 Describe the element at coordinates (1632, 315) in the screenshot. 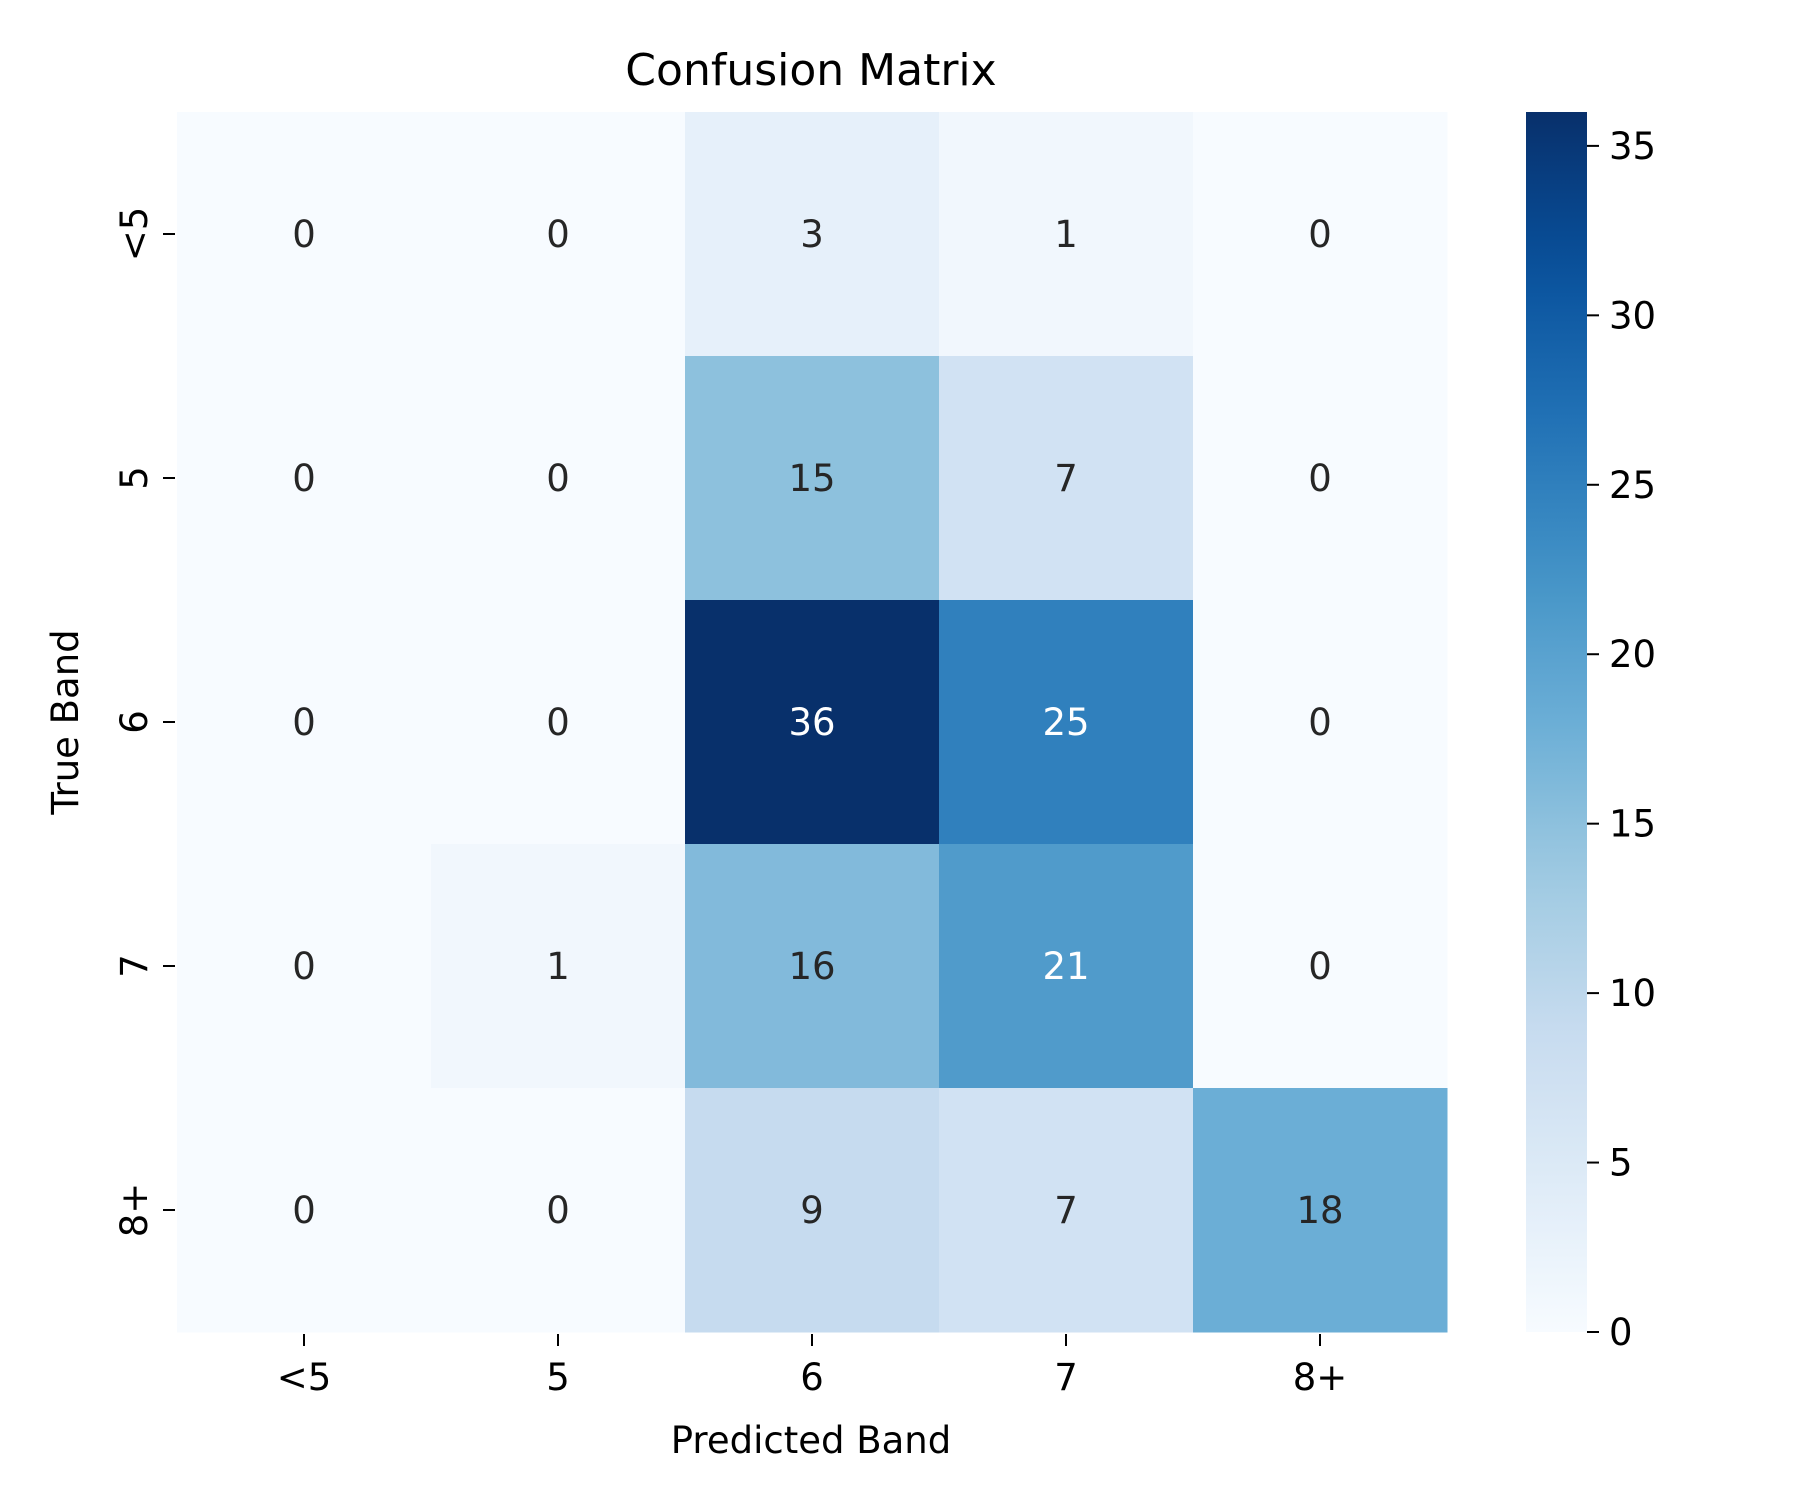

I see `colorbar-tick-label: 30` at that location.